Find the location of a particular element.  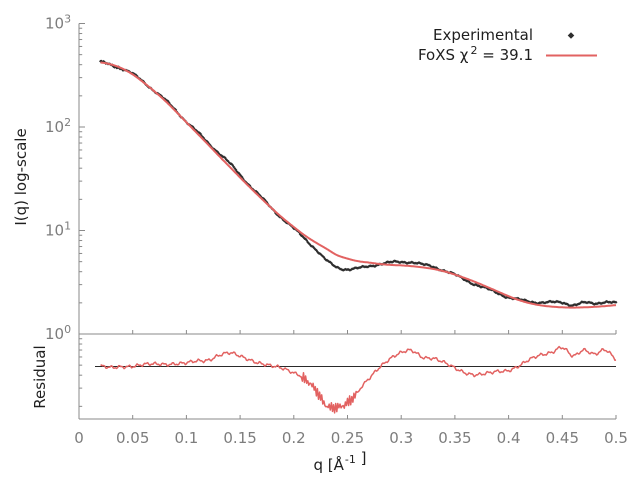

residual-curve is located at coordinates (358, 379).